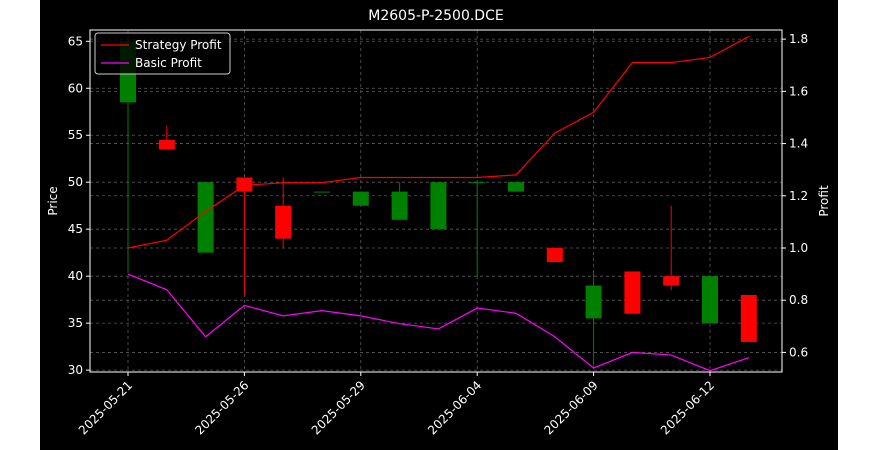  What do you see at coordinates (75, 370) in the screenshot?
I see `y-tick-label: 30` at bounding box center [75, 370].